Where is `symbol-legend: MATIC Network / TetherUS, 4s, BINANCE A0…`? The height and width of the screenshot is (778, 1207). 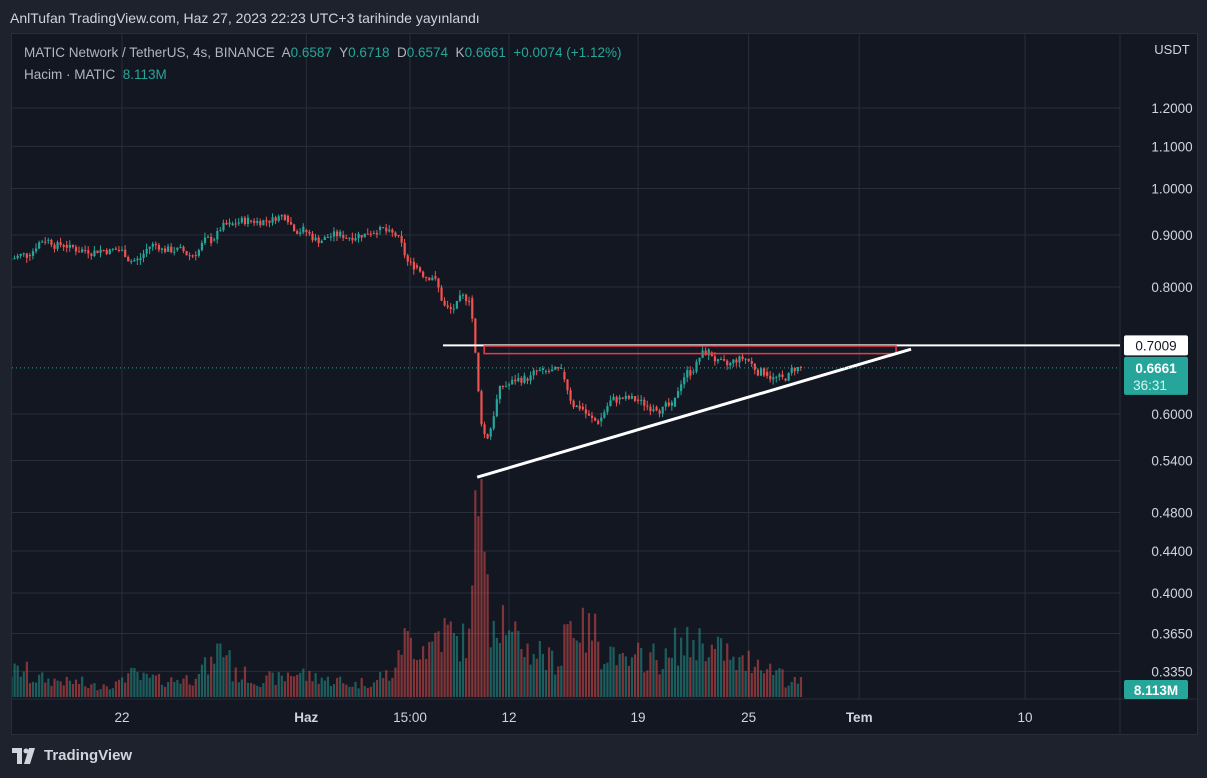 symbol-legend: MATIC Network / TetherUS, 4s, BINANCE A0… is located at coordinates (322, 52).